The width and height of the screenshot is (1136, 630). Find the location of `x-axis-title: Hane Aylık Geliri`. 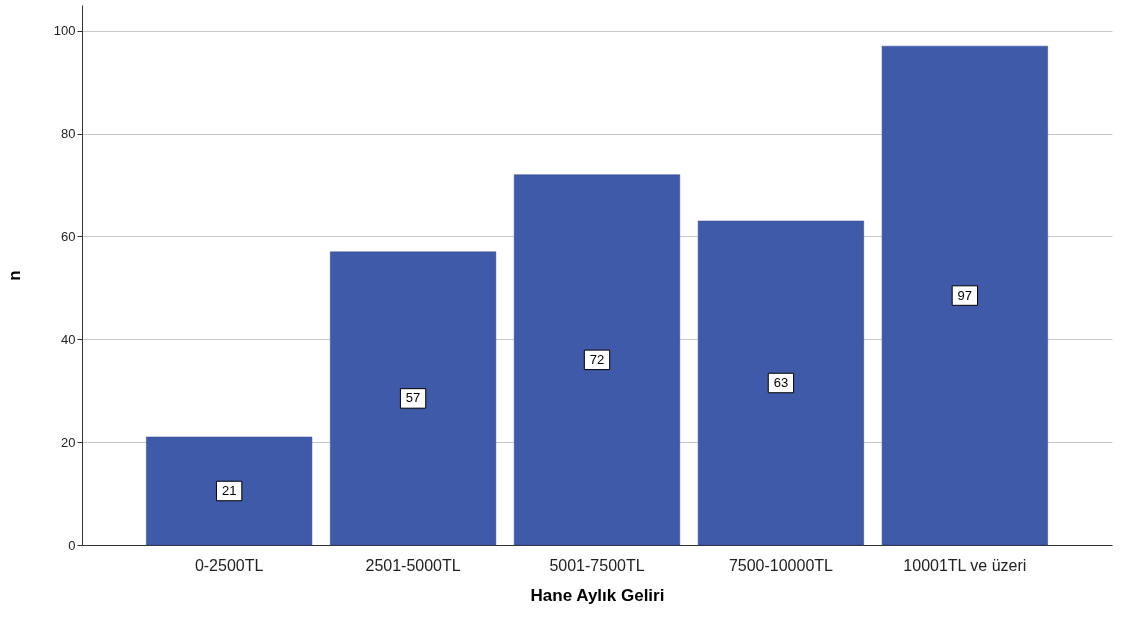

x-axis-title: Hane Aylık Geliri is located at coordinates (597, 595).